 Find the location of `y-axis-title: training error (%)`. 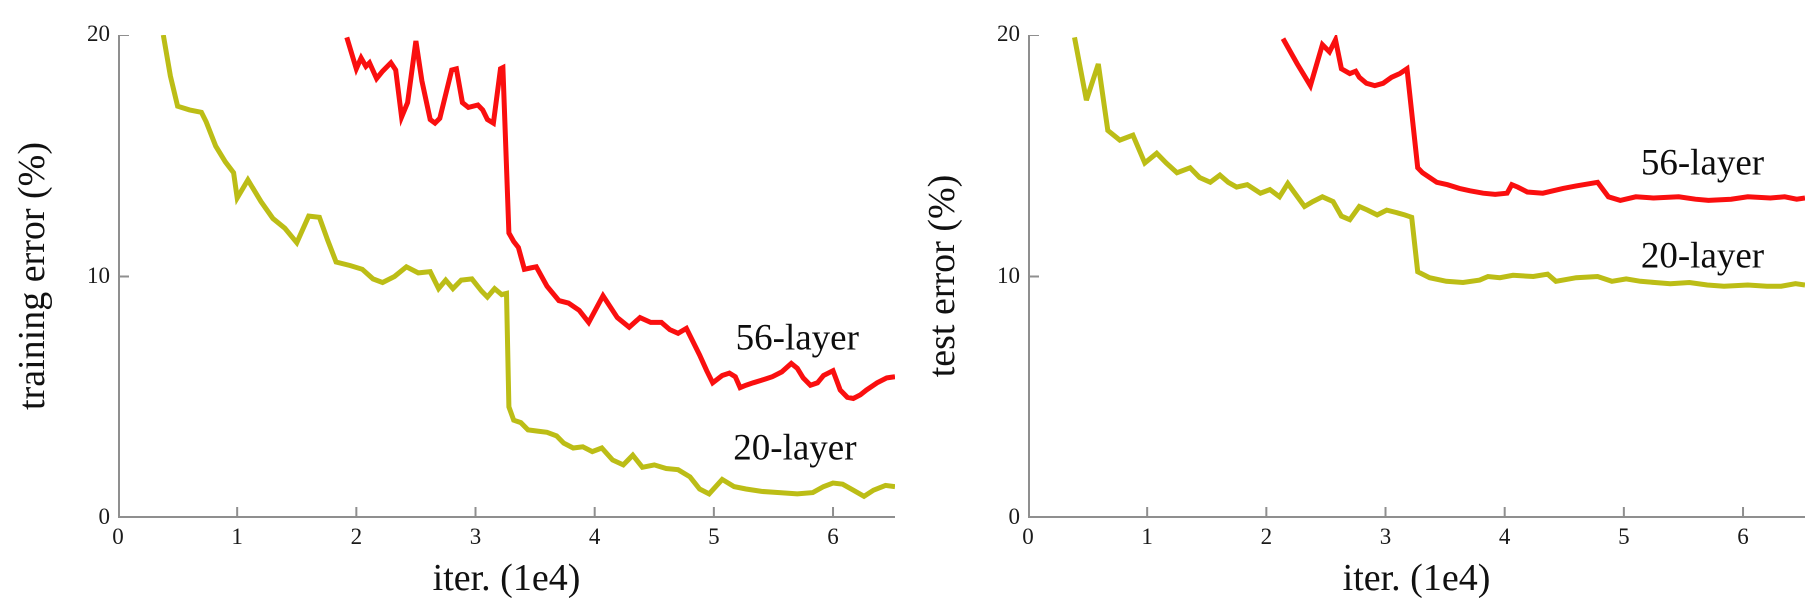

y-axis-title: training error (%) is located at coordinates (32, 276).